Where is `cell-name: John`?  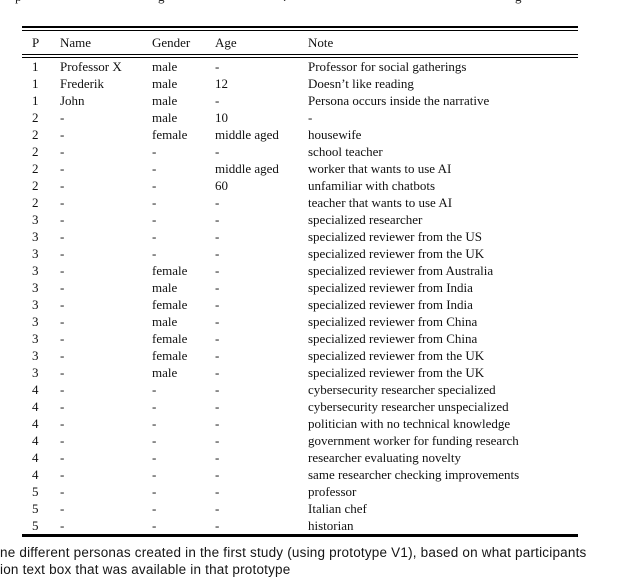
cell-name: John is located at coordinates (72, 100).